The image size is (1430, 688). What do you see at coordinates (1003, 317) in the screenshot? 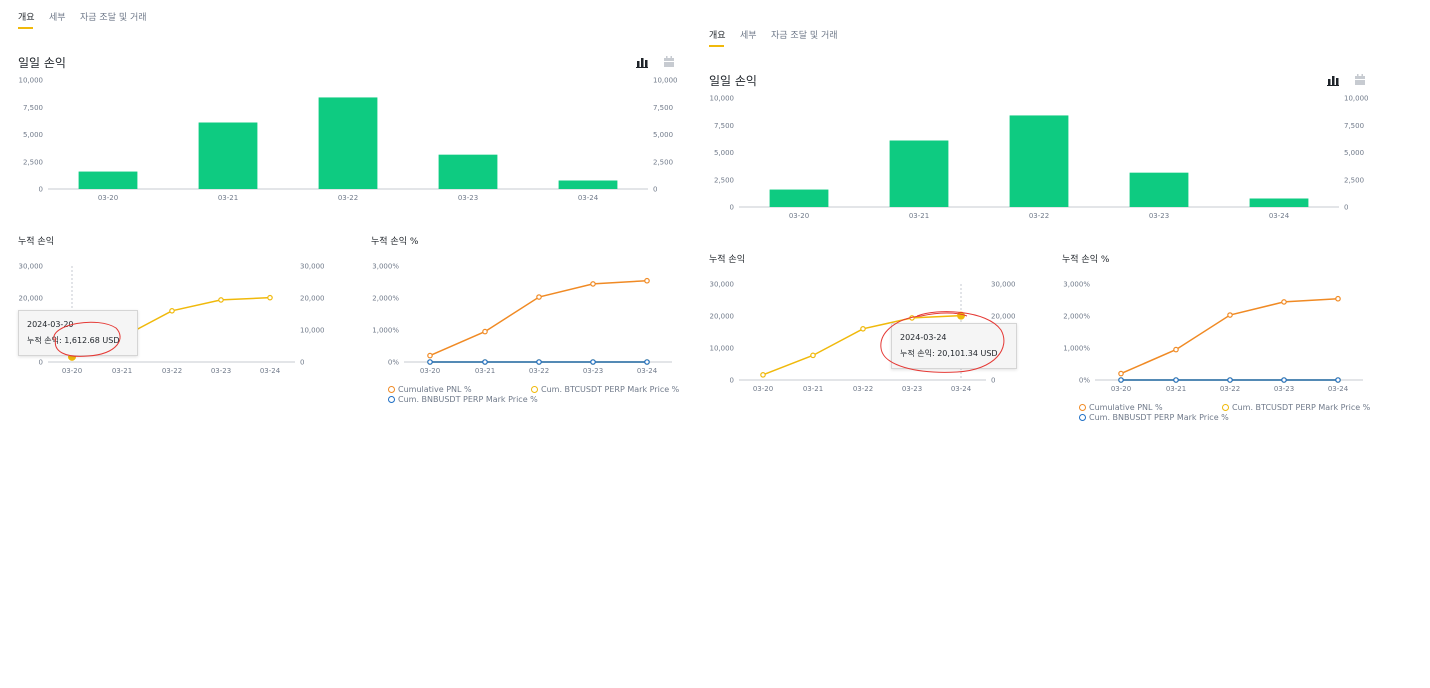
I see `y-tick-label-right: 20,000` at bounding box center [1003, 317].